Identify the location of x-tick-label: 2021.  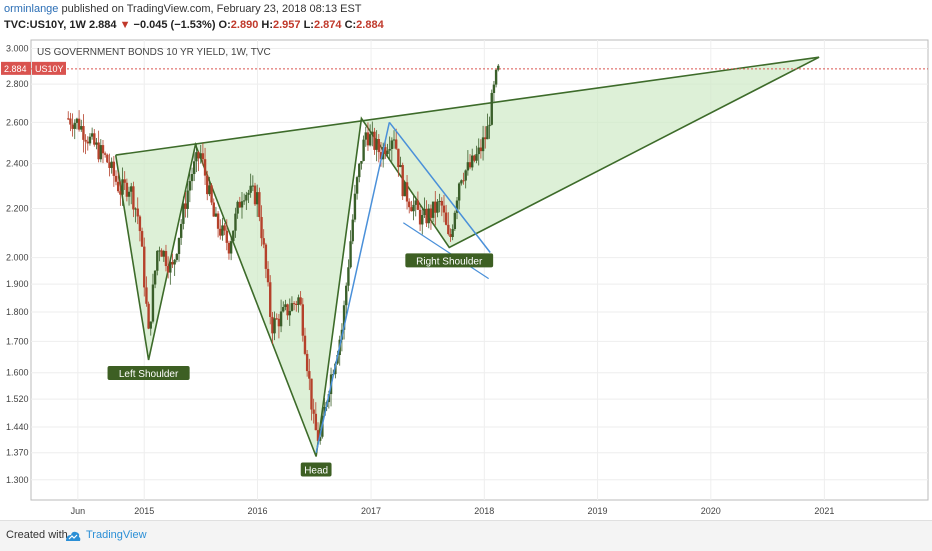
(824, 511).